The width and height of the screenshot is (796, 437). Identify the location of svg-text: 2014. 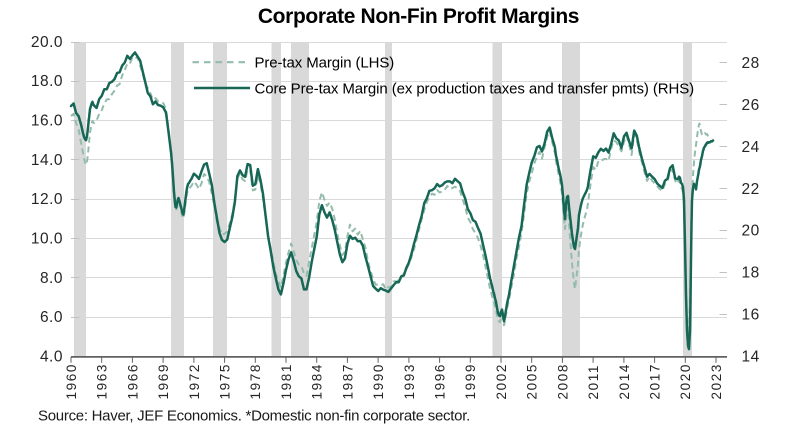
(624, 381).